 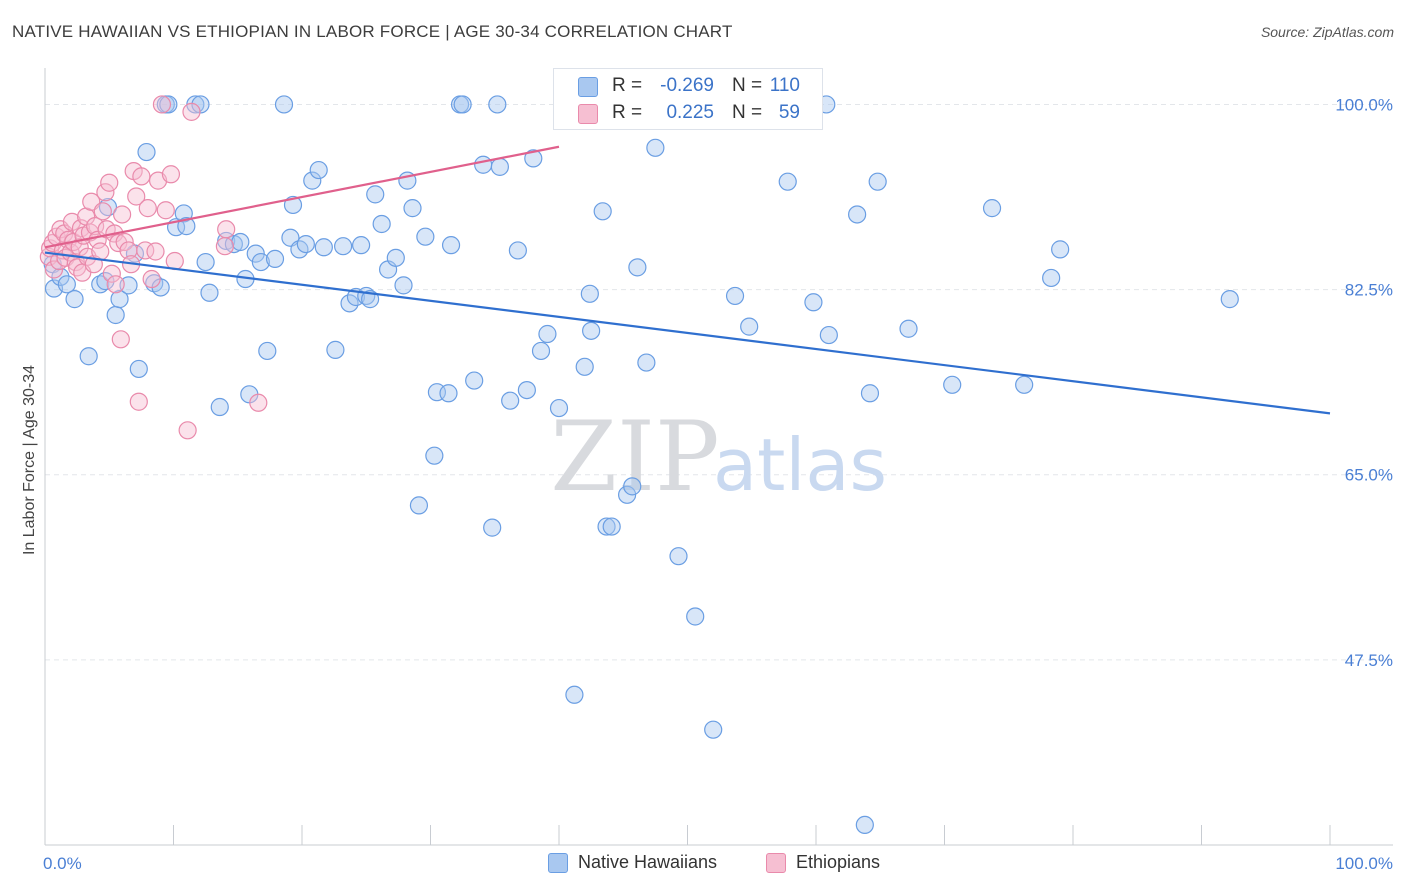 What do you see at coordinates (627, 85) in the screenshot?
I see `stats-r-label: R =` at bounding box center [627, 85].